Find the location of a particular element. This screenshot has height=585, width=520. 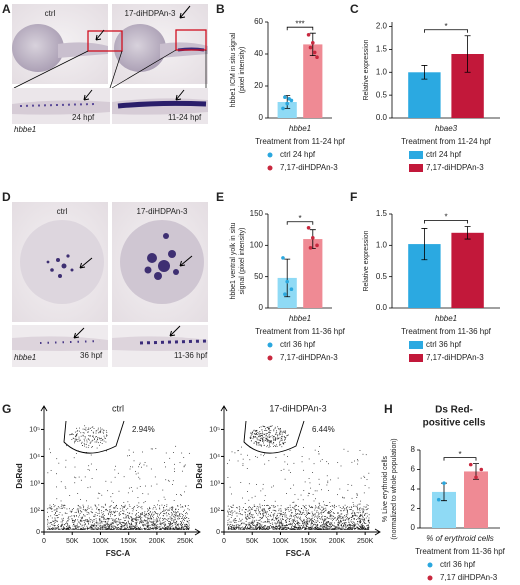

error-bar is located at coordinates (467, 233).